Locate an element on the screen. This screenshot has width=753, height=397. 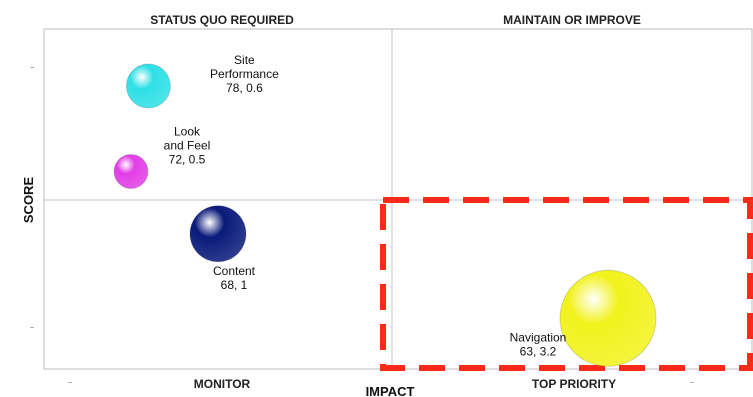
y-tick-bottom: ~ is located at coordinates (32, 328).